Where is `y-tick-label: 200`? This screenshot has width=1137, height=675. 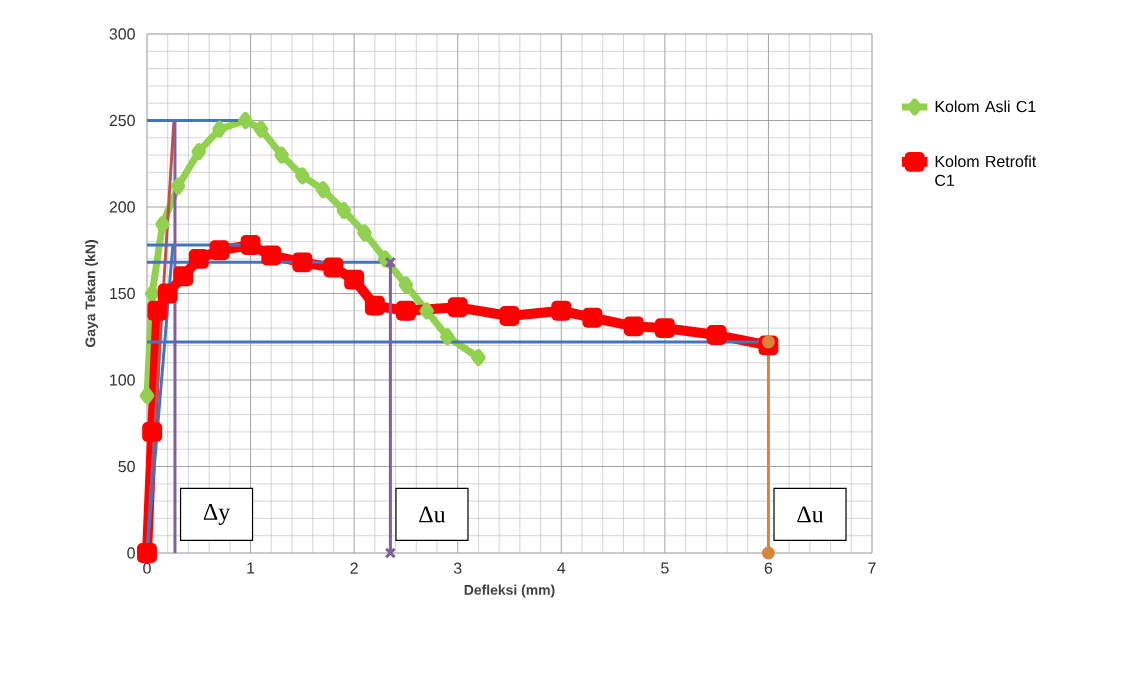 y-tick-label: 200 is located at coordinates (122, 207).